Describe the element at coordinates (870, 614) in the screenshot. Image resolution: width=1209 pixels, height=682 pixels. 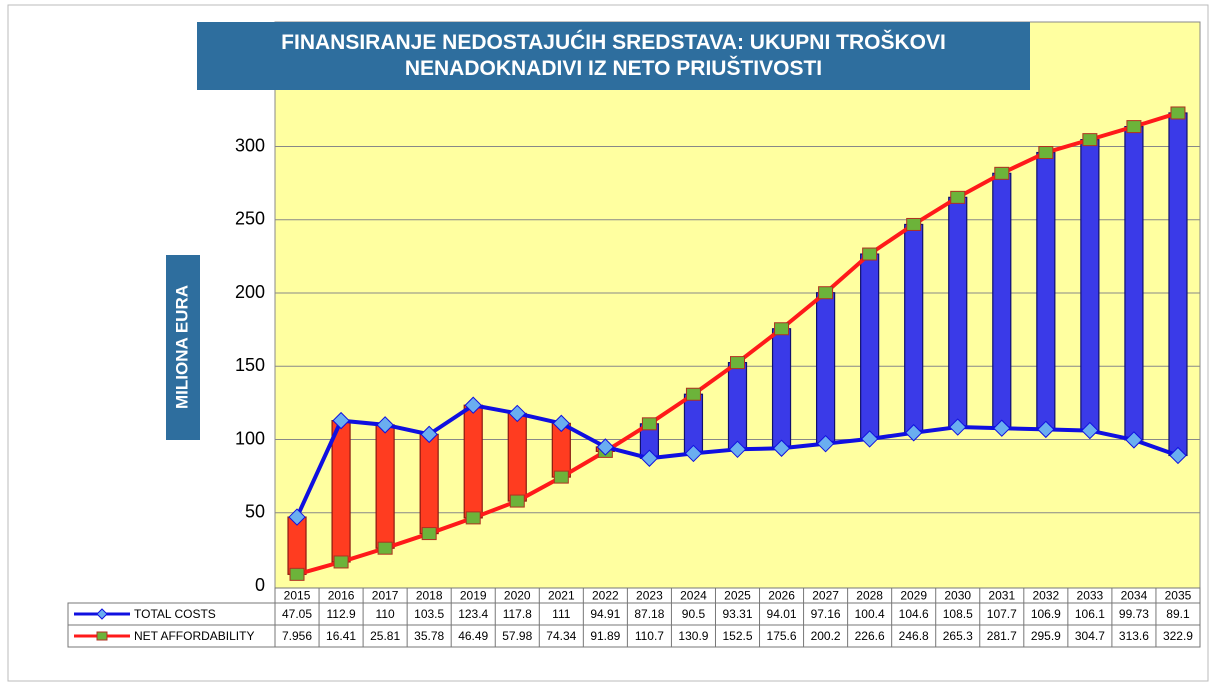
I see `table-value: 100.4` at that location.